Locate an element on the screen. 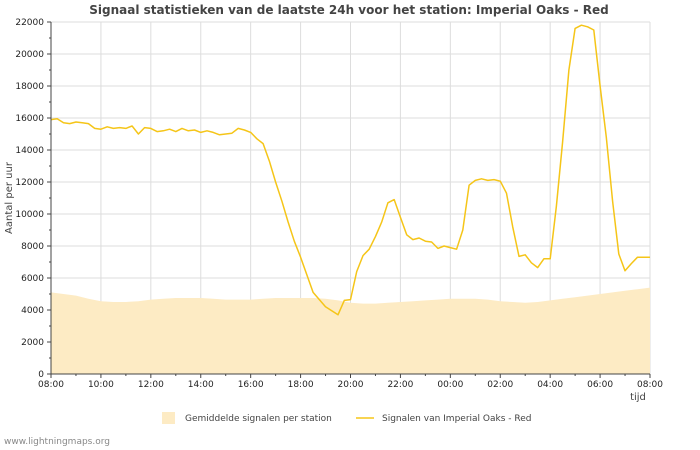 Image resolution: width=700 pixels, height=450 pixels. x-tick-label: 02:00 is located at coordinates (500, 385).